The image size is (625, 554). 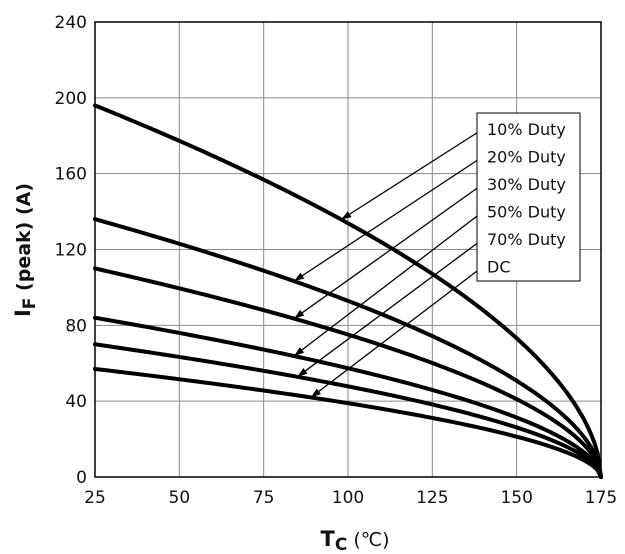 What do you see at coordinates (95, 498) in the screenshot?
I see `x-tick-label: 25` at bounding box center [95, 498].